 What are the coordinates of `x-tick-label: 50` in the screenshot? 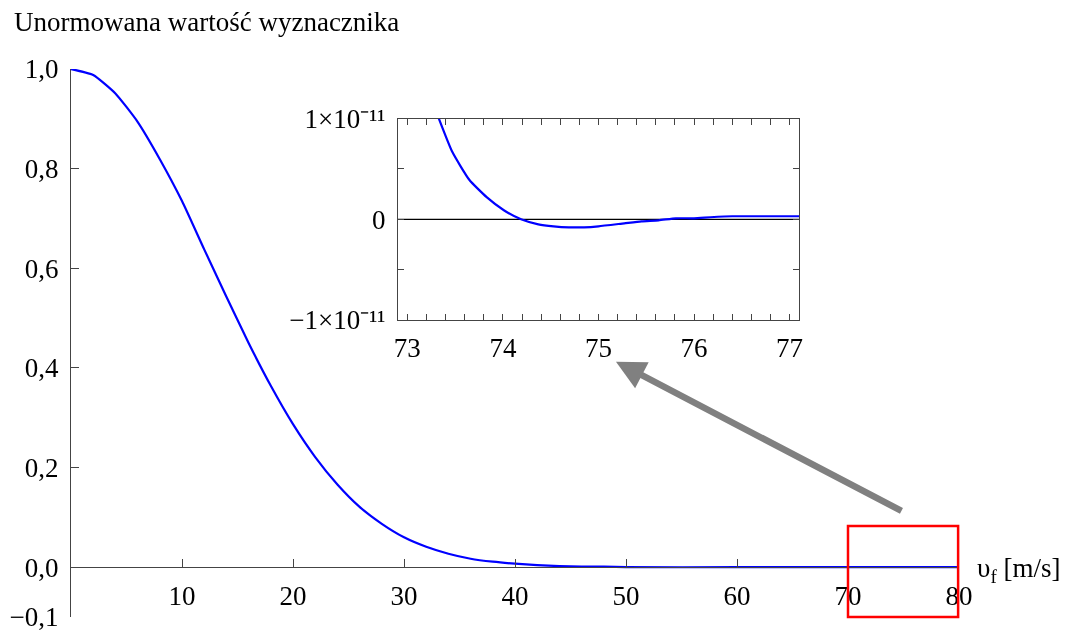 It's located at (626, 595).